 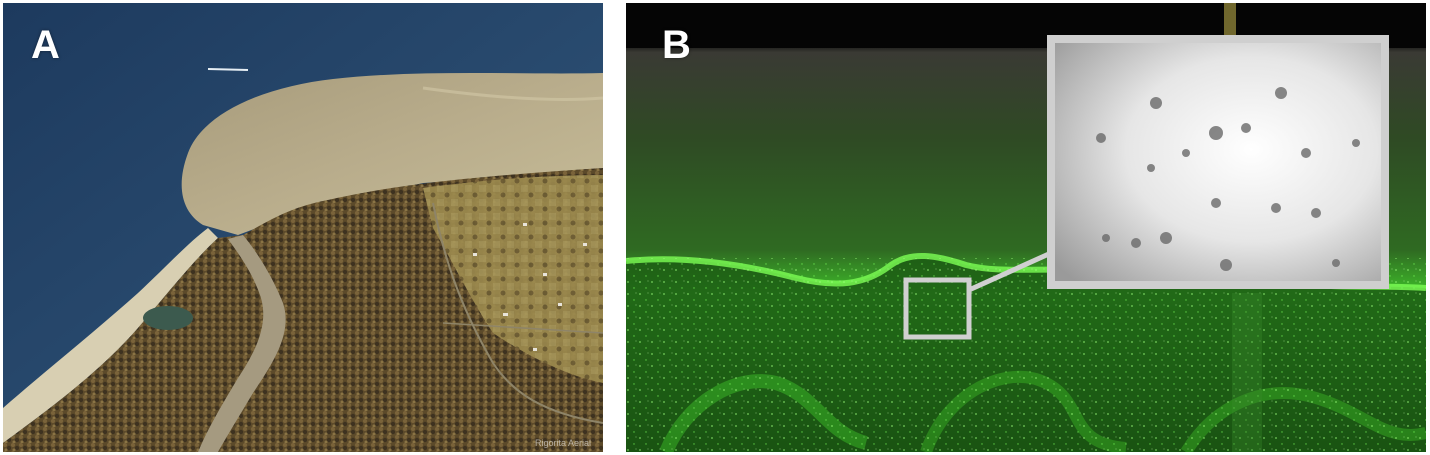 I want to click on panel-label-b: B, so click(x=676, y=45).